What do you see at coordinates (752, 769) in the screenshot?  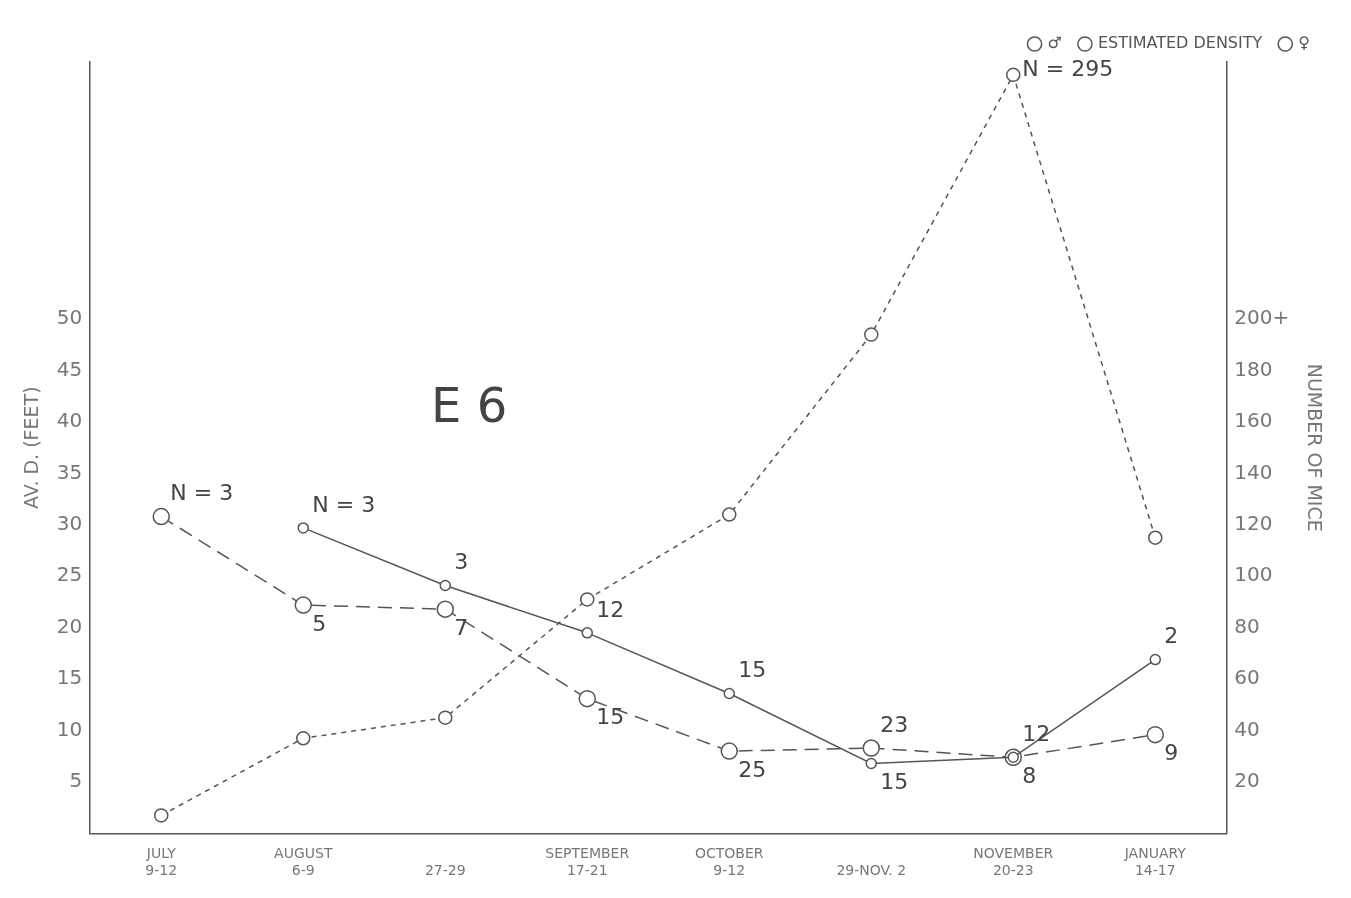 I see `annotation: 25` at bounding box center [752, 769].